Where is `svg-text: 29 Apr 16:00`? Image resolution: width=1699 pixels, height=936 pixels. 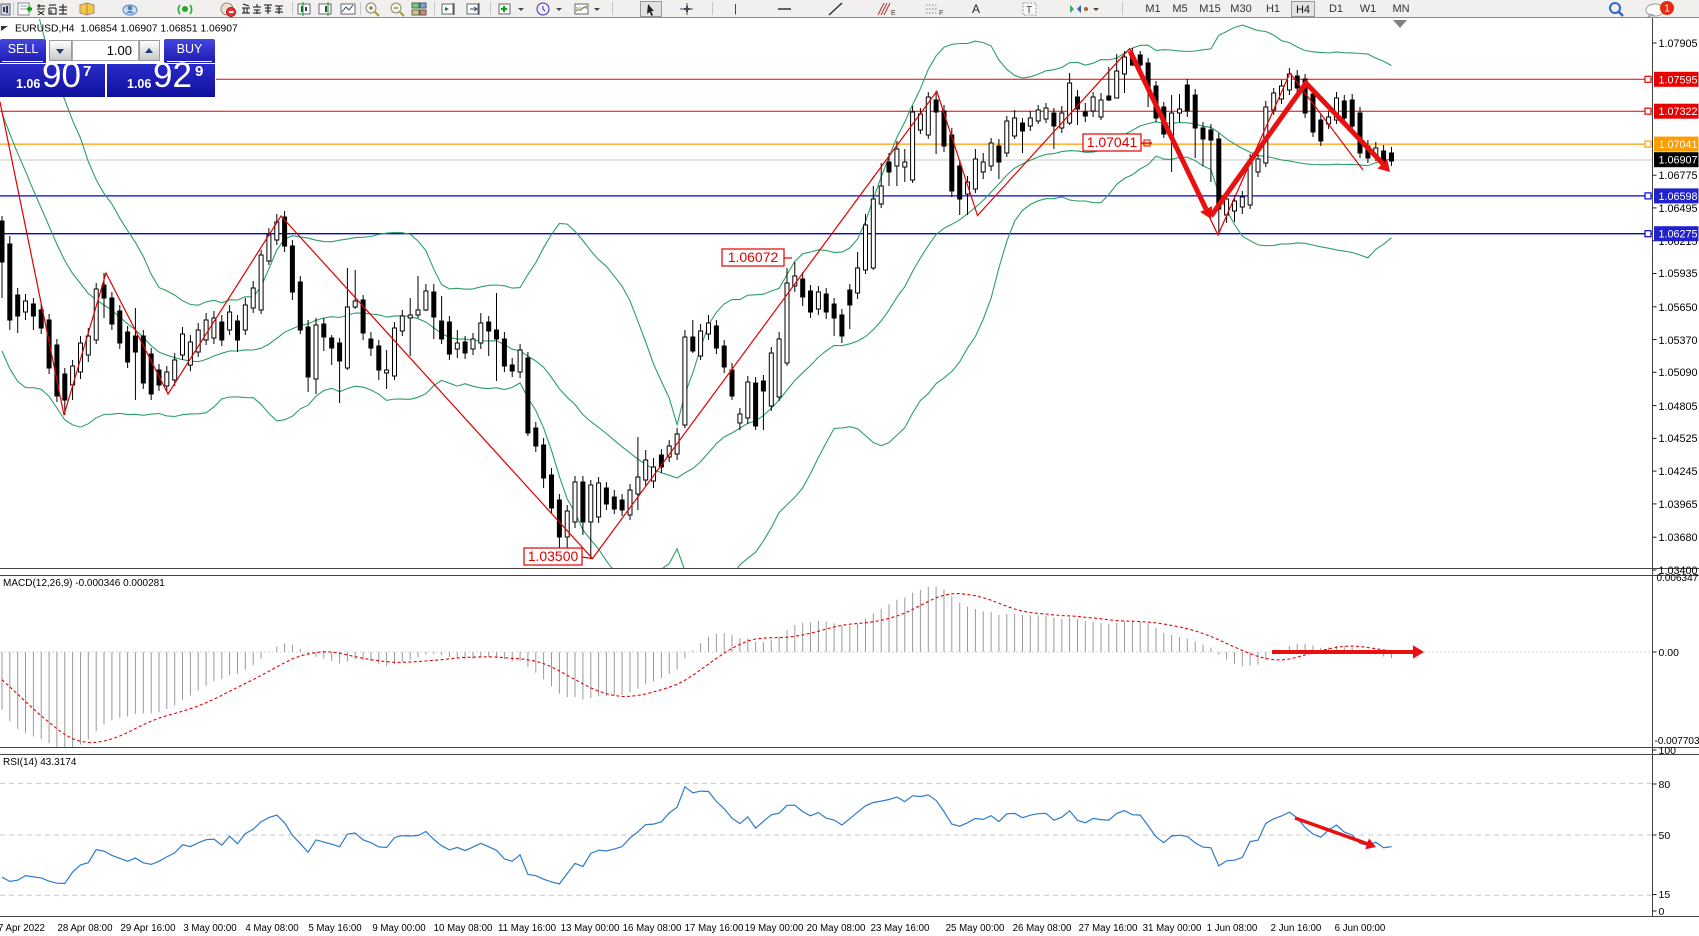
svg-text: 29 Apr 16:00 is located at coordinates (149, 928).